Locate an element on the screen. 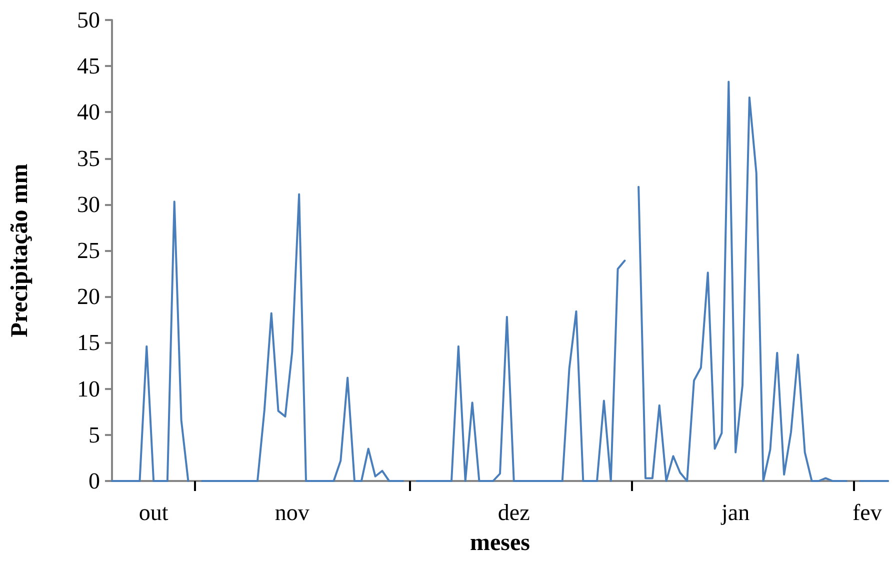 The image size is (893, 562). y-tick-label: 20 is located at coordinates (88, 297).